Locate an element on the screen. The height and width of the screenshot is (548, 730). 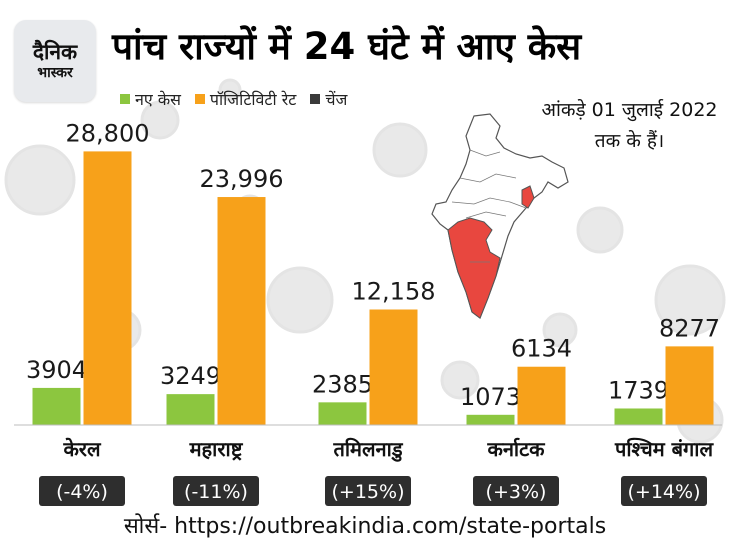
chart-title: पांच राज्यों में 24 घंटे में आए केस is located at coordinates (347, 46).